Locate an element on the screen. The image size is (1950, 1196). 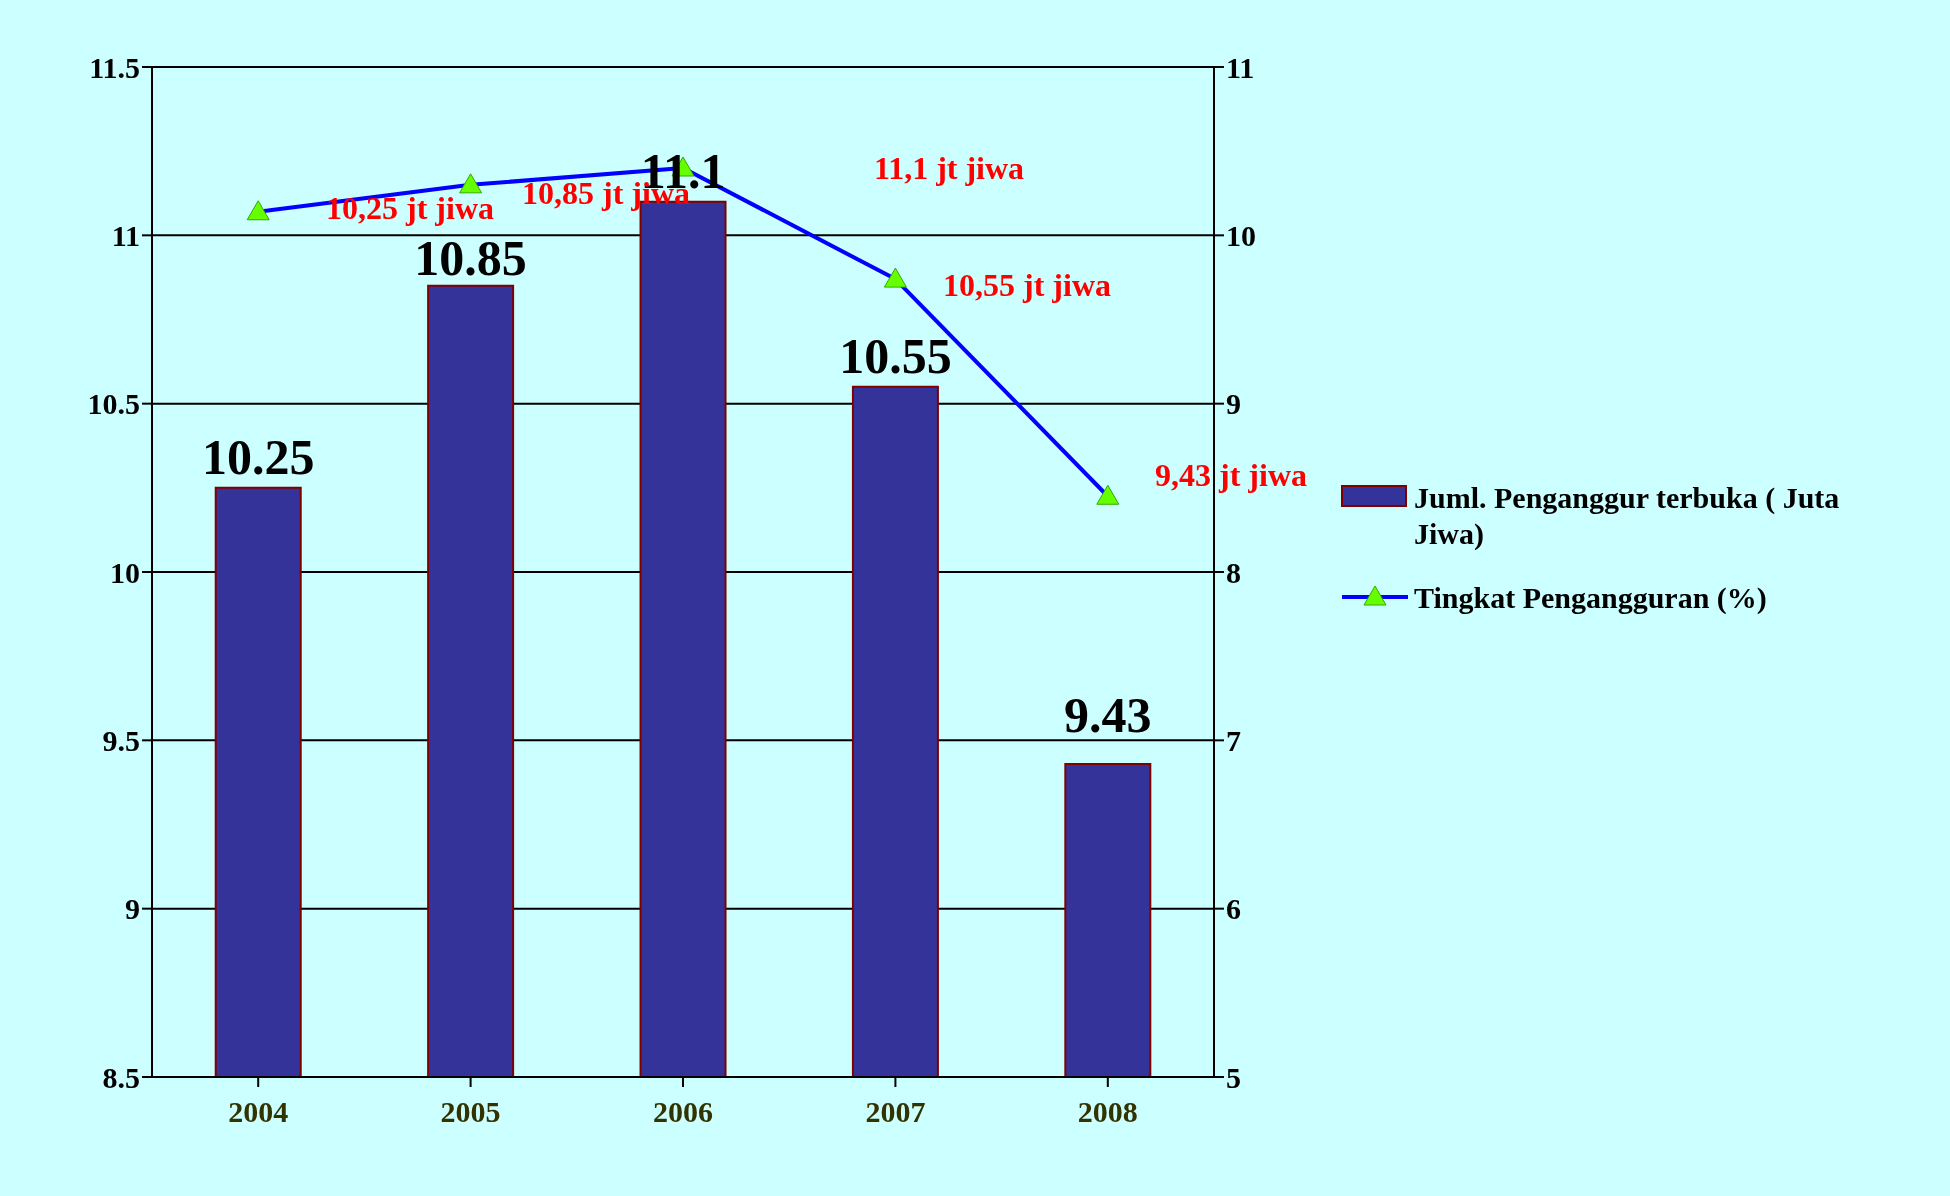
data-label: 9.43 is located at coordinates (1108, 715).